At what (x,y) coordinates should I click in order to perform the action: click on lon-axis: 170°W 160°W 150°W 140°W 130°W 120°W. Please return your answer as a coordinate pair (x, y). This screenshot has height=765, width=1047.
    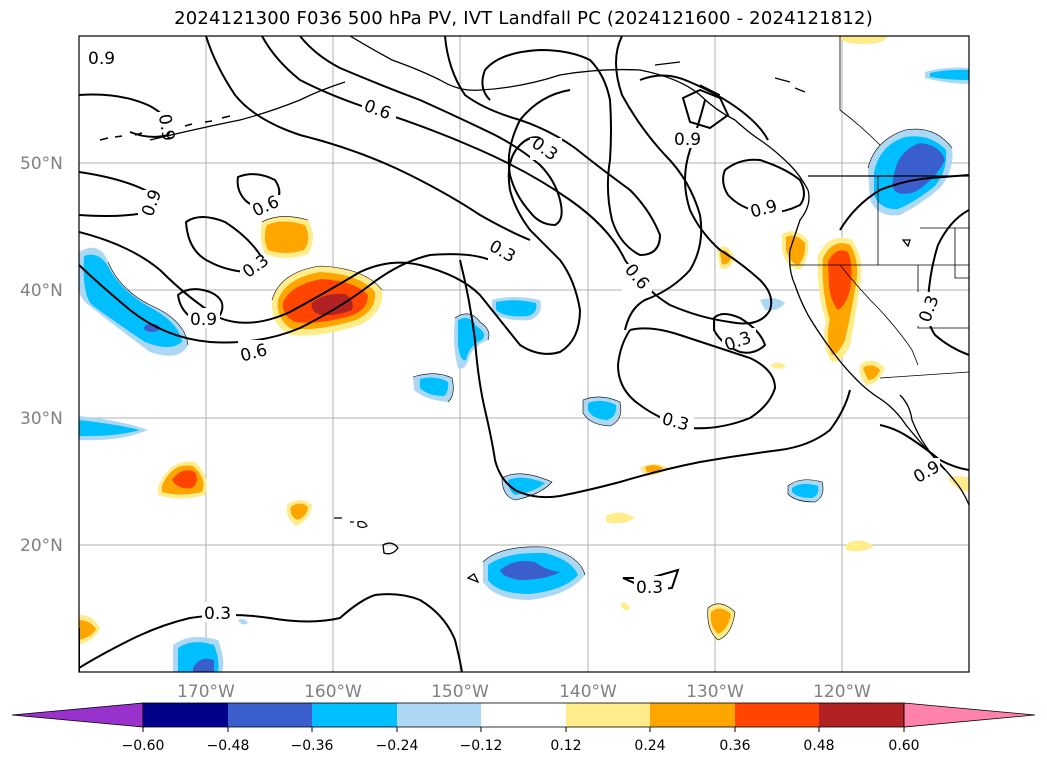
    Looking at the image, I should click on (524, 692).